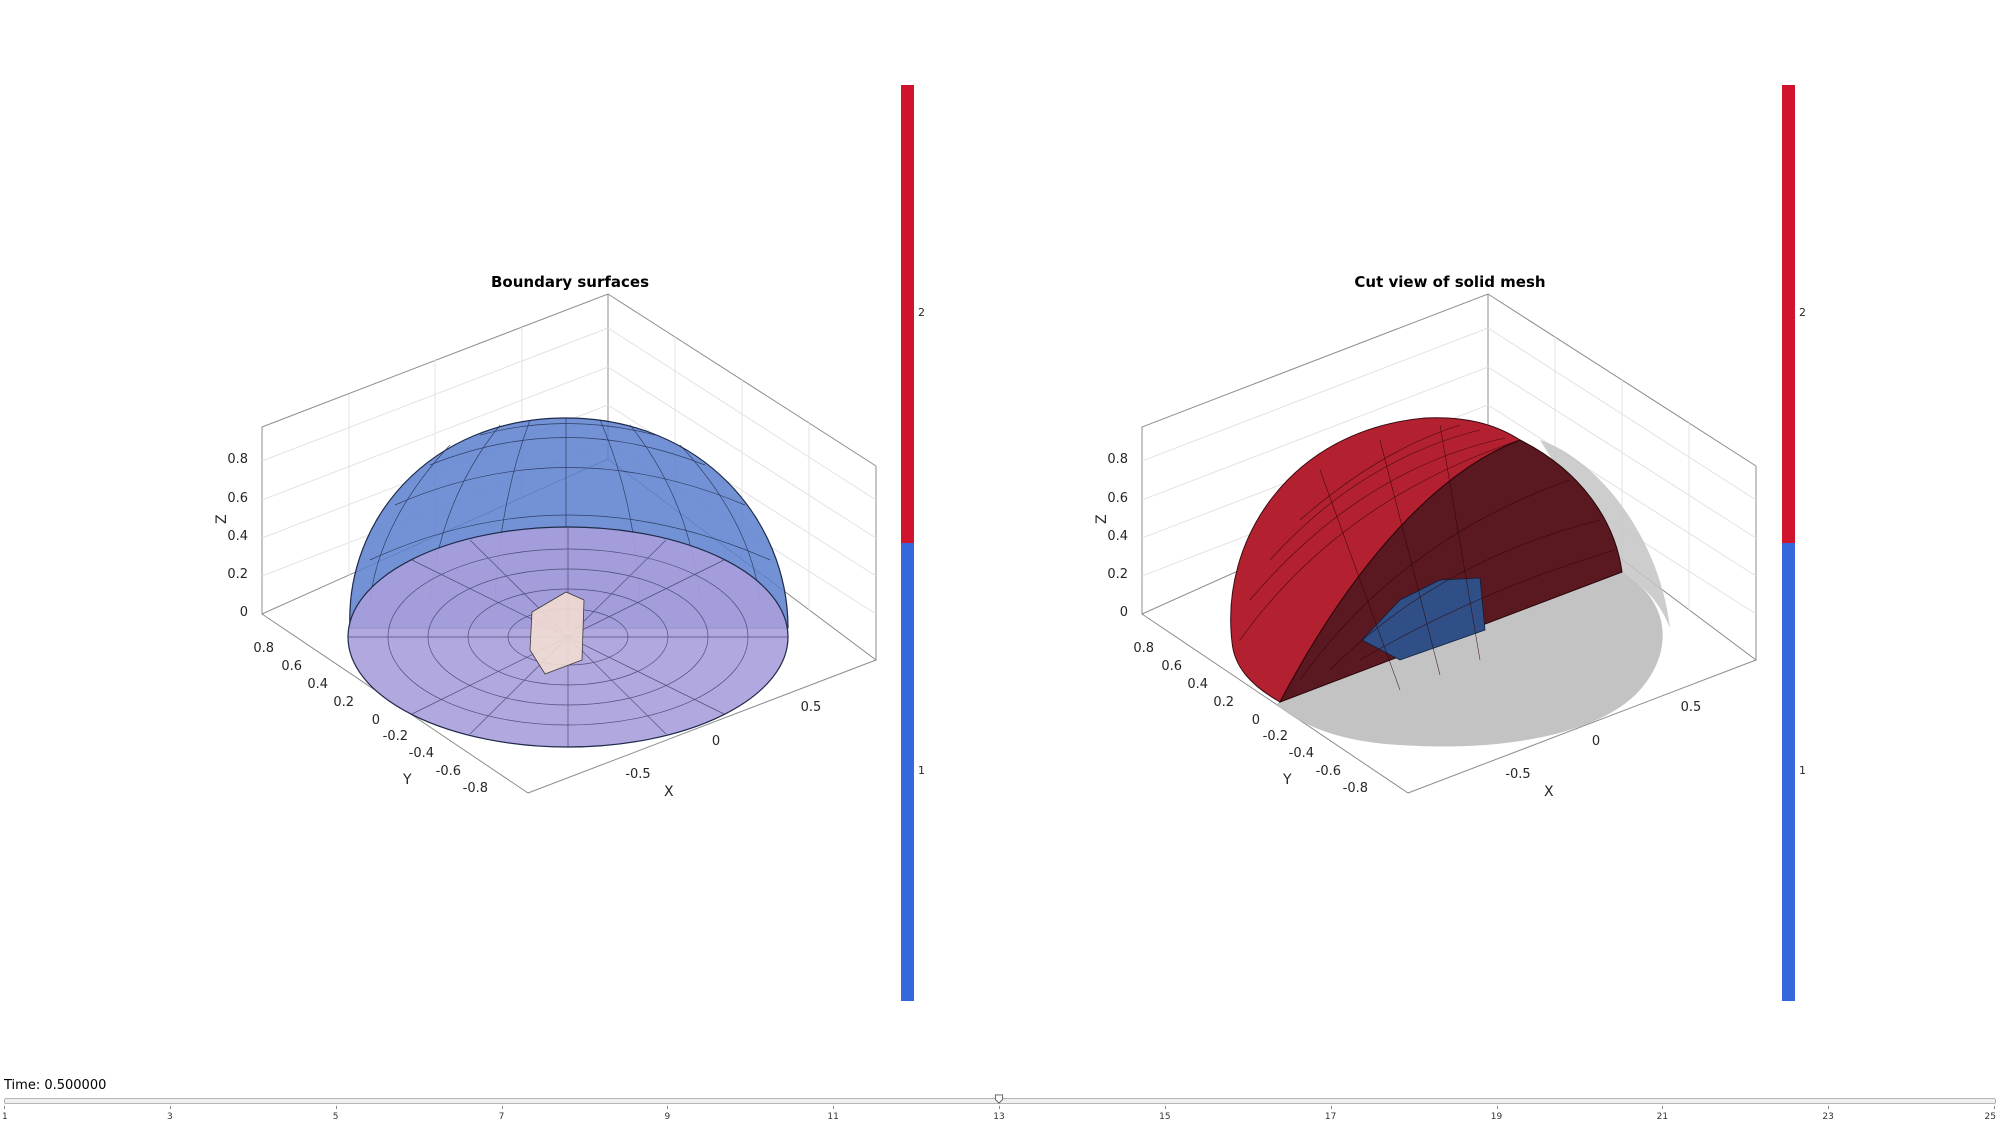  What do you see at coordinates (999, 1099) in the screenshot?
I see `time-slider-thumb` at bounding box center [999, 1099].